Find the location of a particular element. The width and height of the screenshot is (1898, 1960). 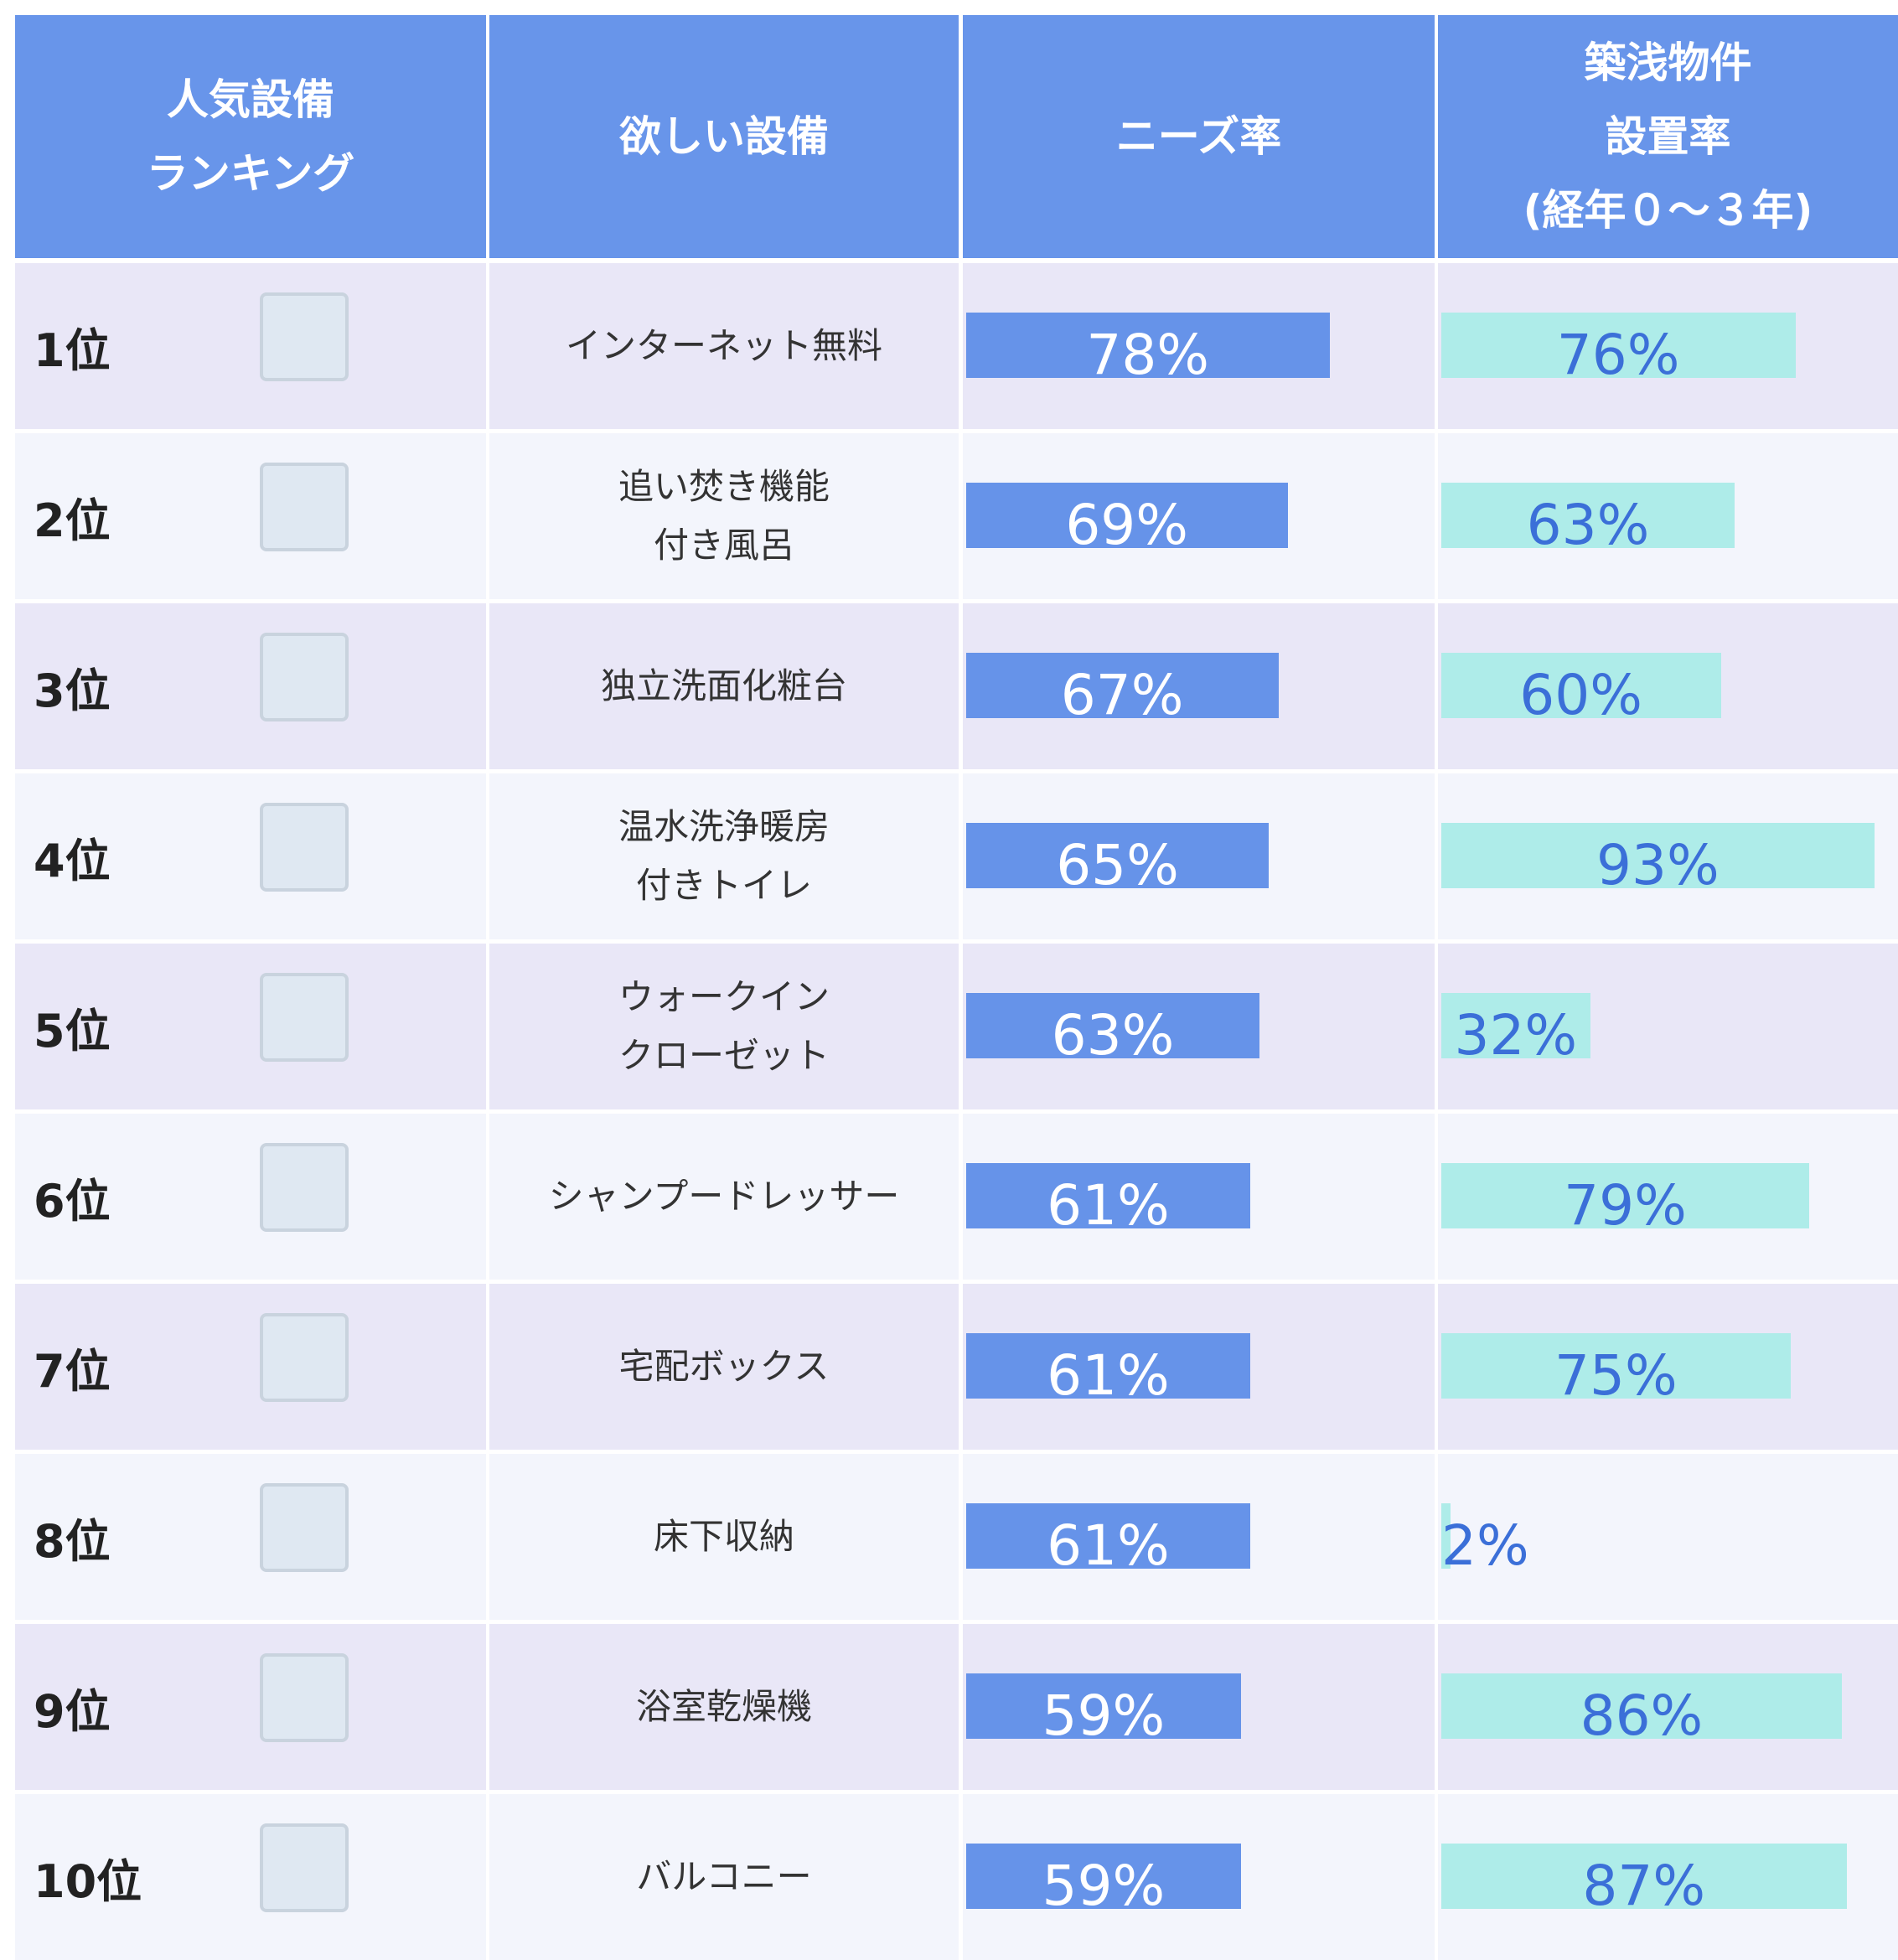

percent-label: 2% is located at coordinates (1485, 1546).